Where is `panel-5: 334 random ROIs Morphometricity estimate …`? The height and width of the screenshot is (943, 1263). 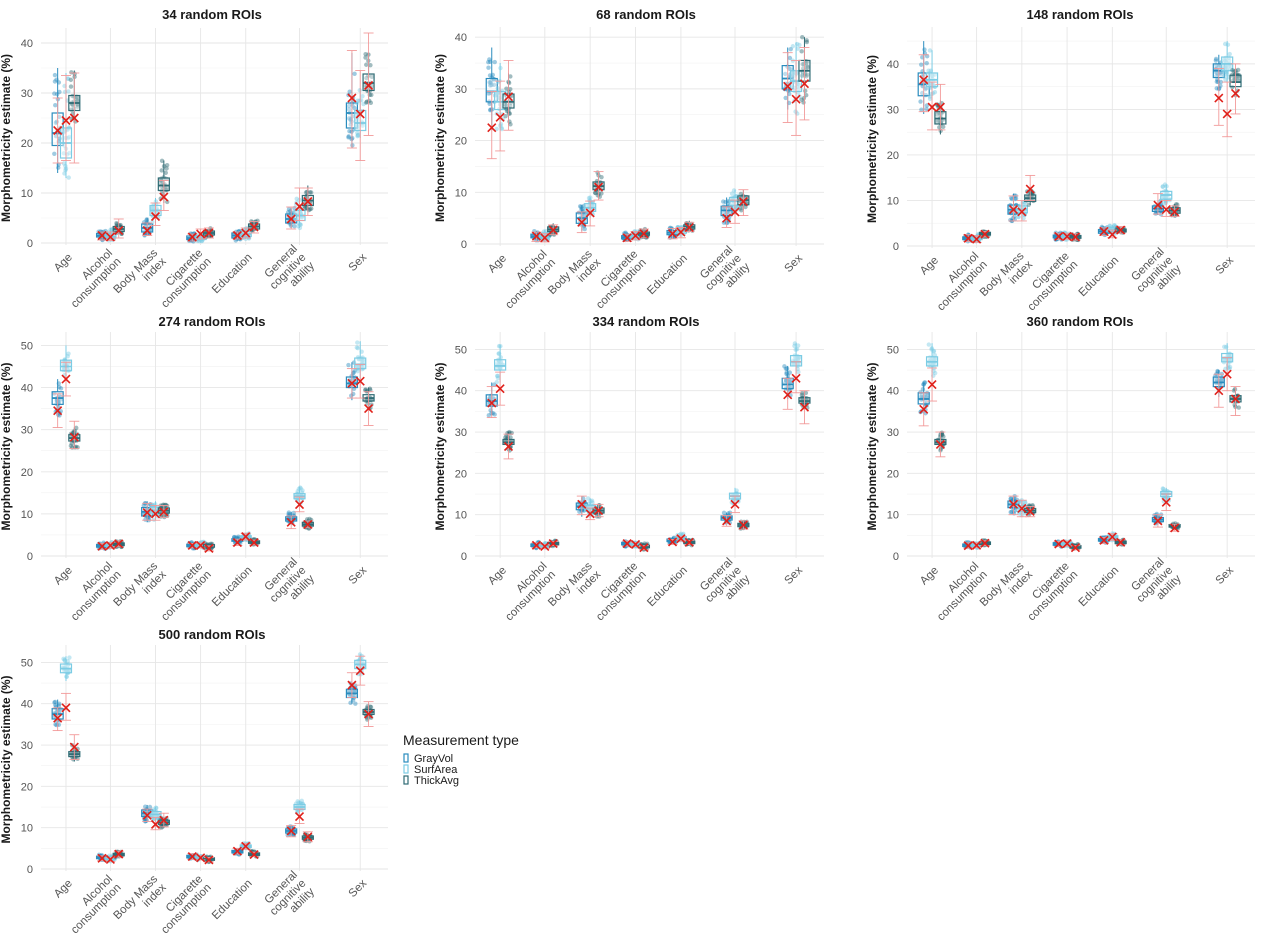 panel-5: 334 random ROIs Morphometricity estimate … is located at coordinates (628, 468).